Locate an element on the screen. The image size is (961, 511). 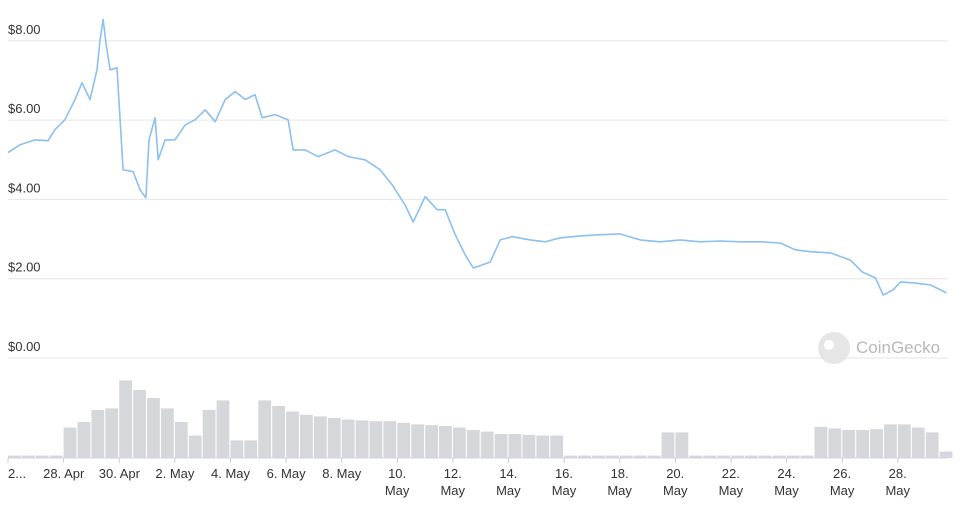
x-tick-label: 4. May is located at coordinates (230, 473).